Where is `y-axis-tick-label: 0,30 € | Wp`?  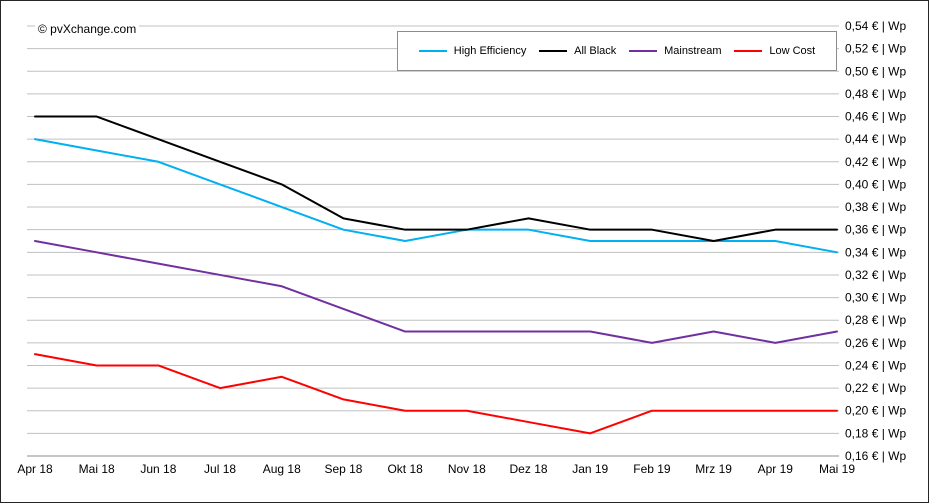 y-axis-tick-label: 0,30 € | Wp is located at coordinates (875, 298).